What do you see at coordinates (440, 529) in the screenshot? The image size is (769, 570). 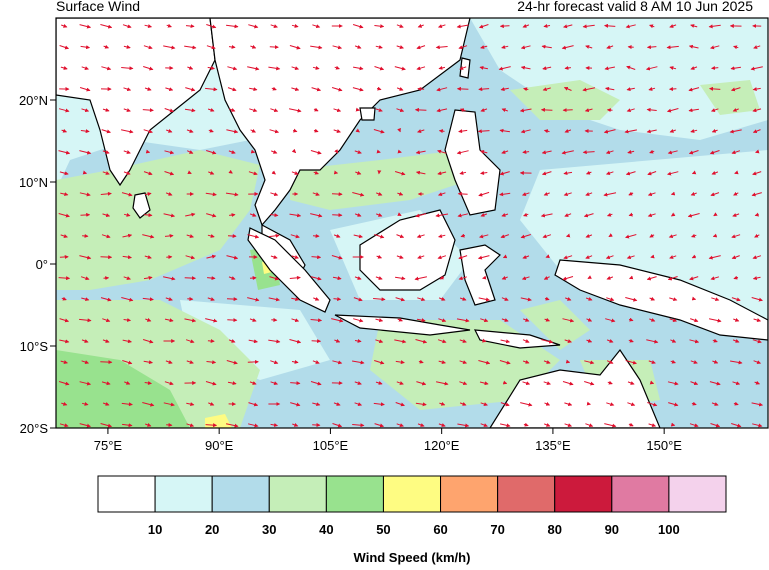 I see `colorbar-label: 60` at bounding box center [440, 529].